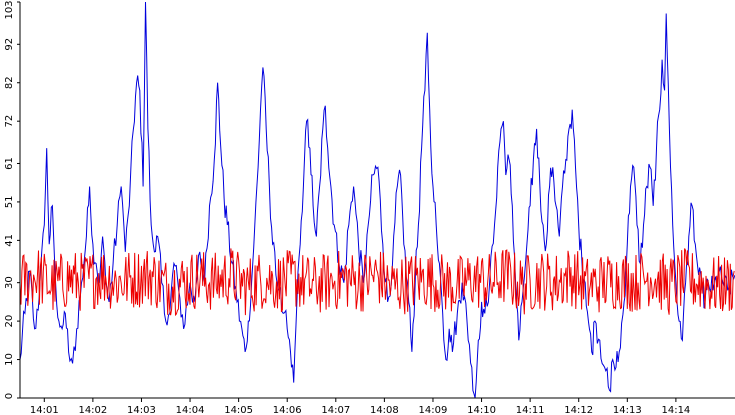 This screenshot has width=735, height=415. Describe the element at coordinates (530, 410) in the screenshot. I see `x-tick-label: 14:11` at that location.